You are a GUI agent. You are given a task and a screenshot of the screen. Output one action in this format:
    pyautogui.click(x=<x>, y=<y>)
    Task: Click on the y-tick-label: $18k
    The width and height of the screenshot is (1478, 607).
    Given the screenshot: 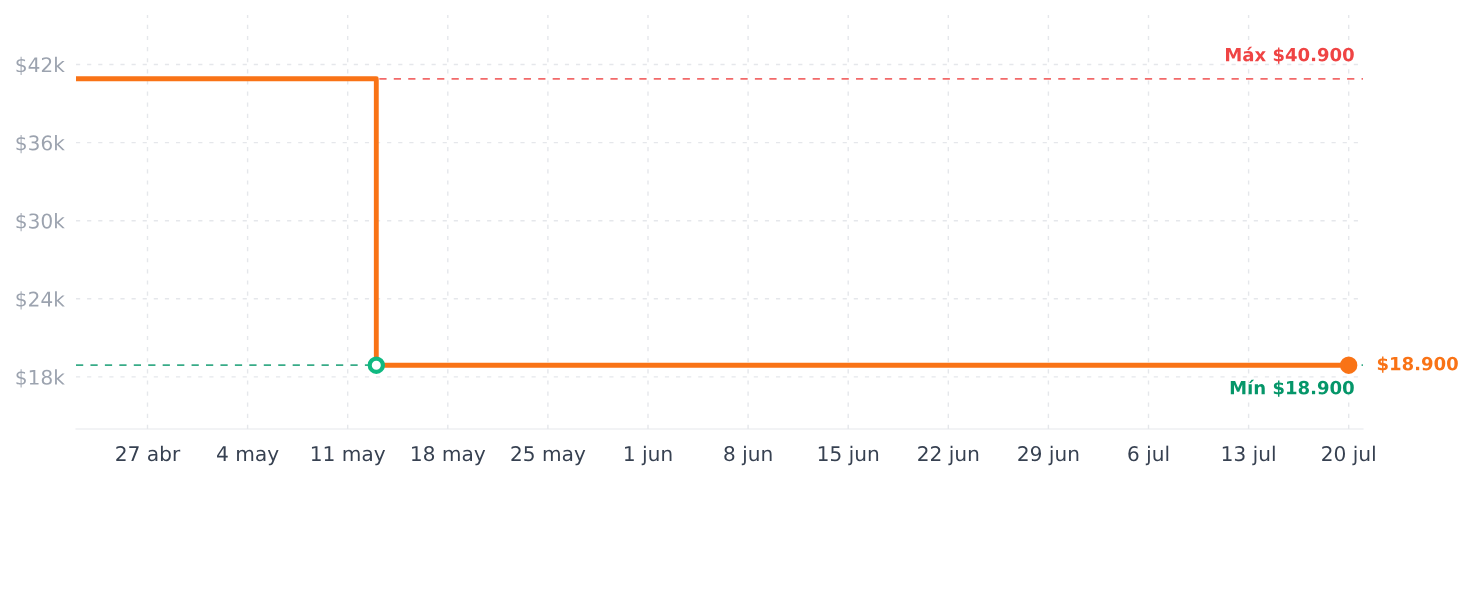 What is the action you would take?
    pyautogui.click(x=40, y=378)
    